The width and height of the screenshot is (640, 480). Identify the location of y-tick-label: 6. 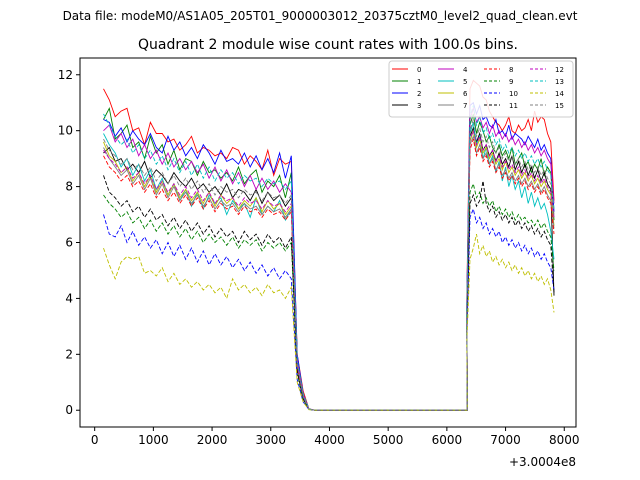
(69, 243).